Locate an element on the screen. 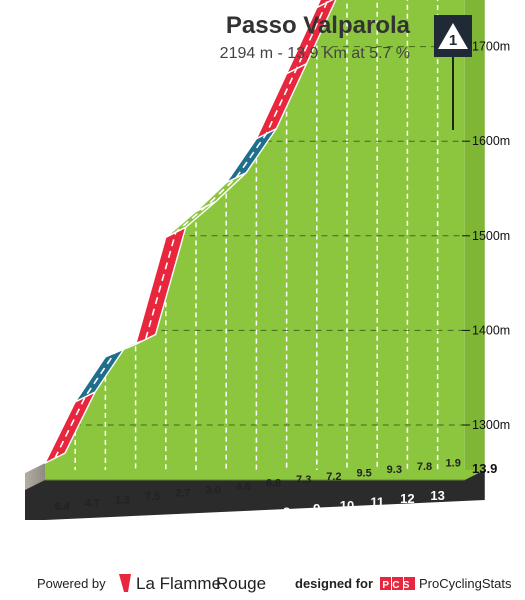  km-label: 11 is located at coordinates (377, 502).